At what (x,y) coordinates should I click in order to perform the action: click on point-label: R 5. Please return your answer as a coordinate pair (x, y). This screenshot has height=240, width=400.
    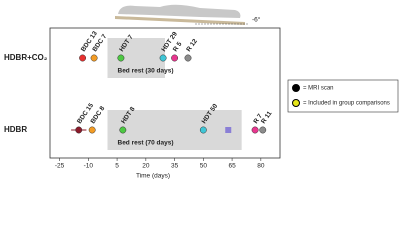
    Looking at the image, I should click on (178, 47).